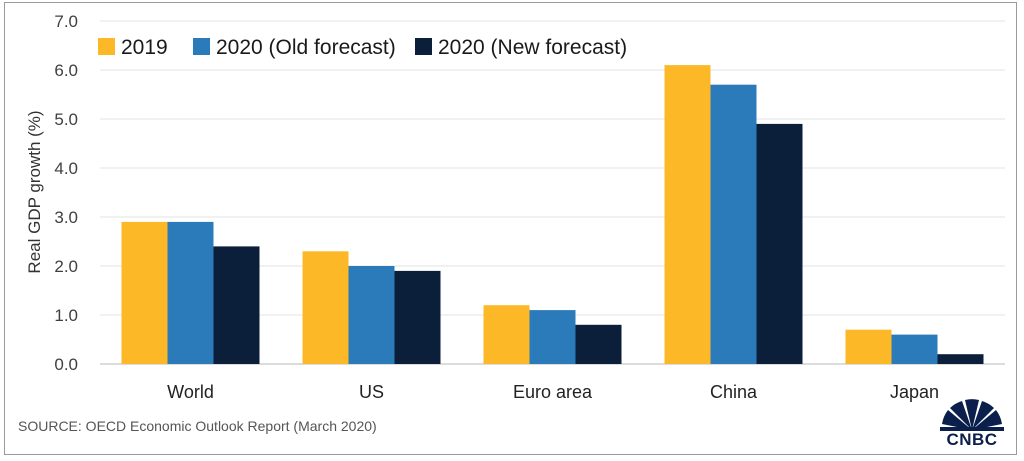  Describe the element at coordinates (972, 415) in the screenshot. I see `cnbc-peacock-logo` at that location.